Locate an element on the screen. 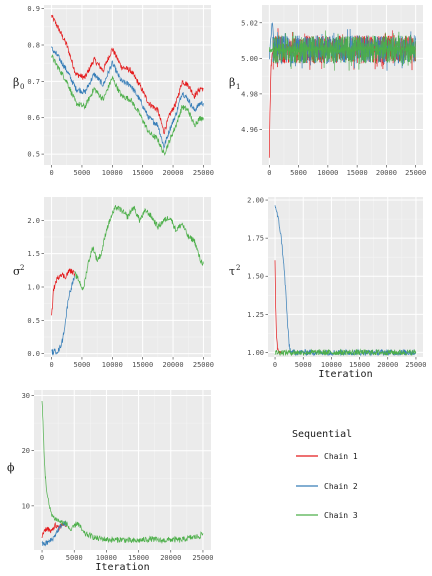 This screenshot has width=432, height=576. y-tick-label: 30 is located at coordinates (26, 396).